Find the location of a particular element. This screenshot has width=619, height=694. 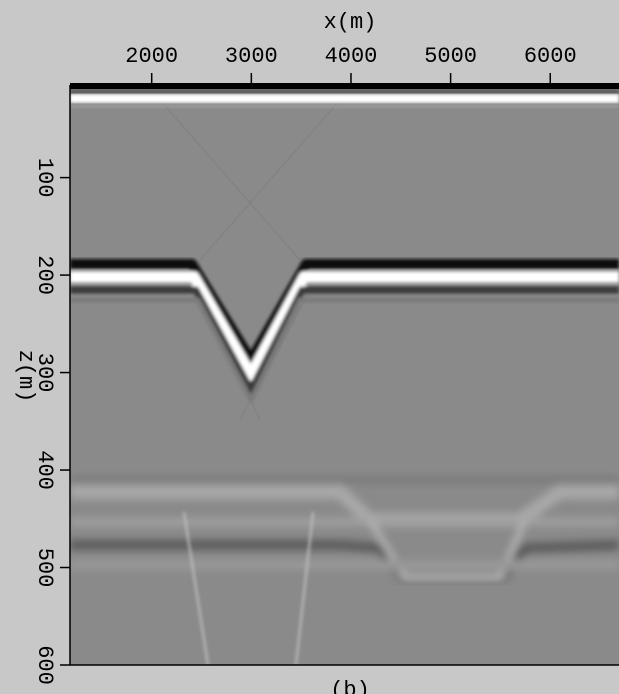

x-tick-label: 5000 is located at coordinates (450, 56).